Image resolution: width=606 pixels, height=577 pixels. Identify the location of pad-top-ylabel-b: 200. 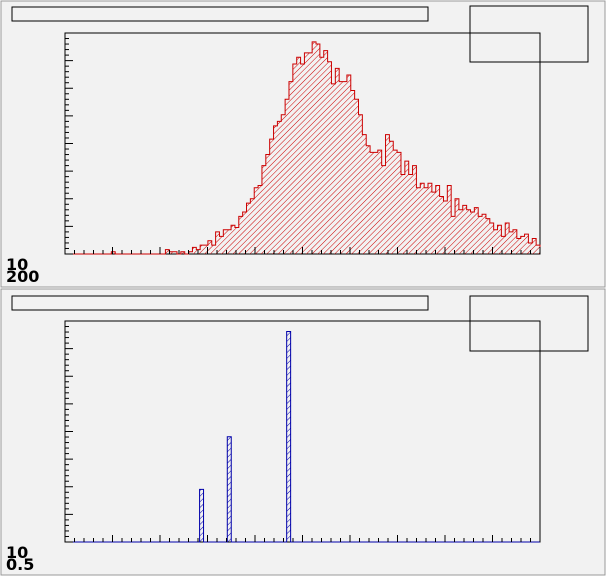
(22, 276).